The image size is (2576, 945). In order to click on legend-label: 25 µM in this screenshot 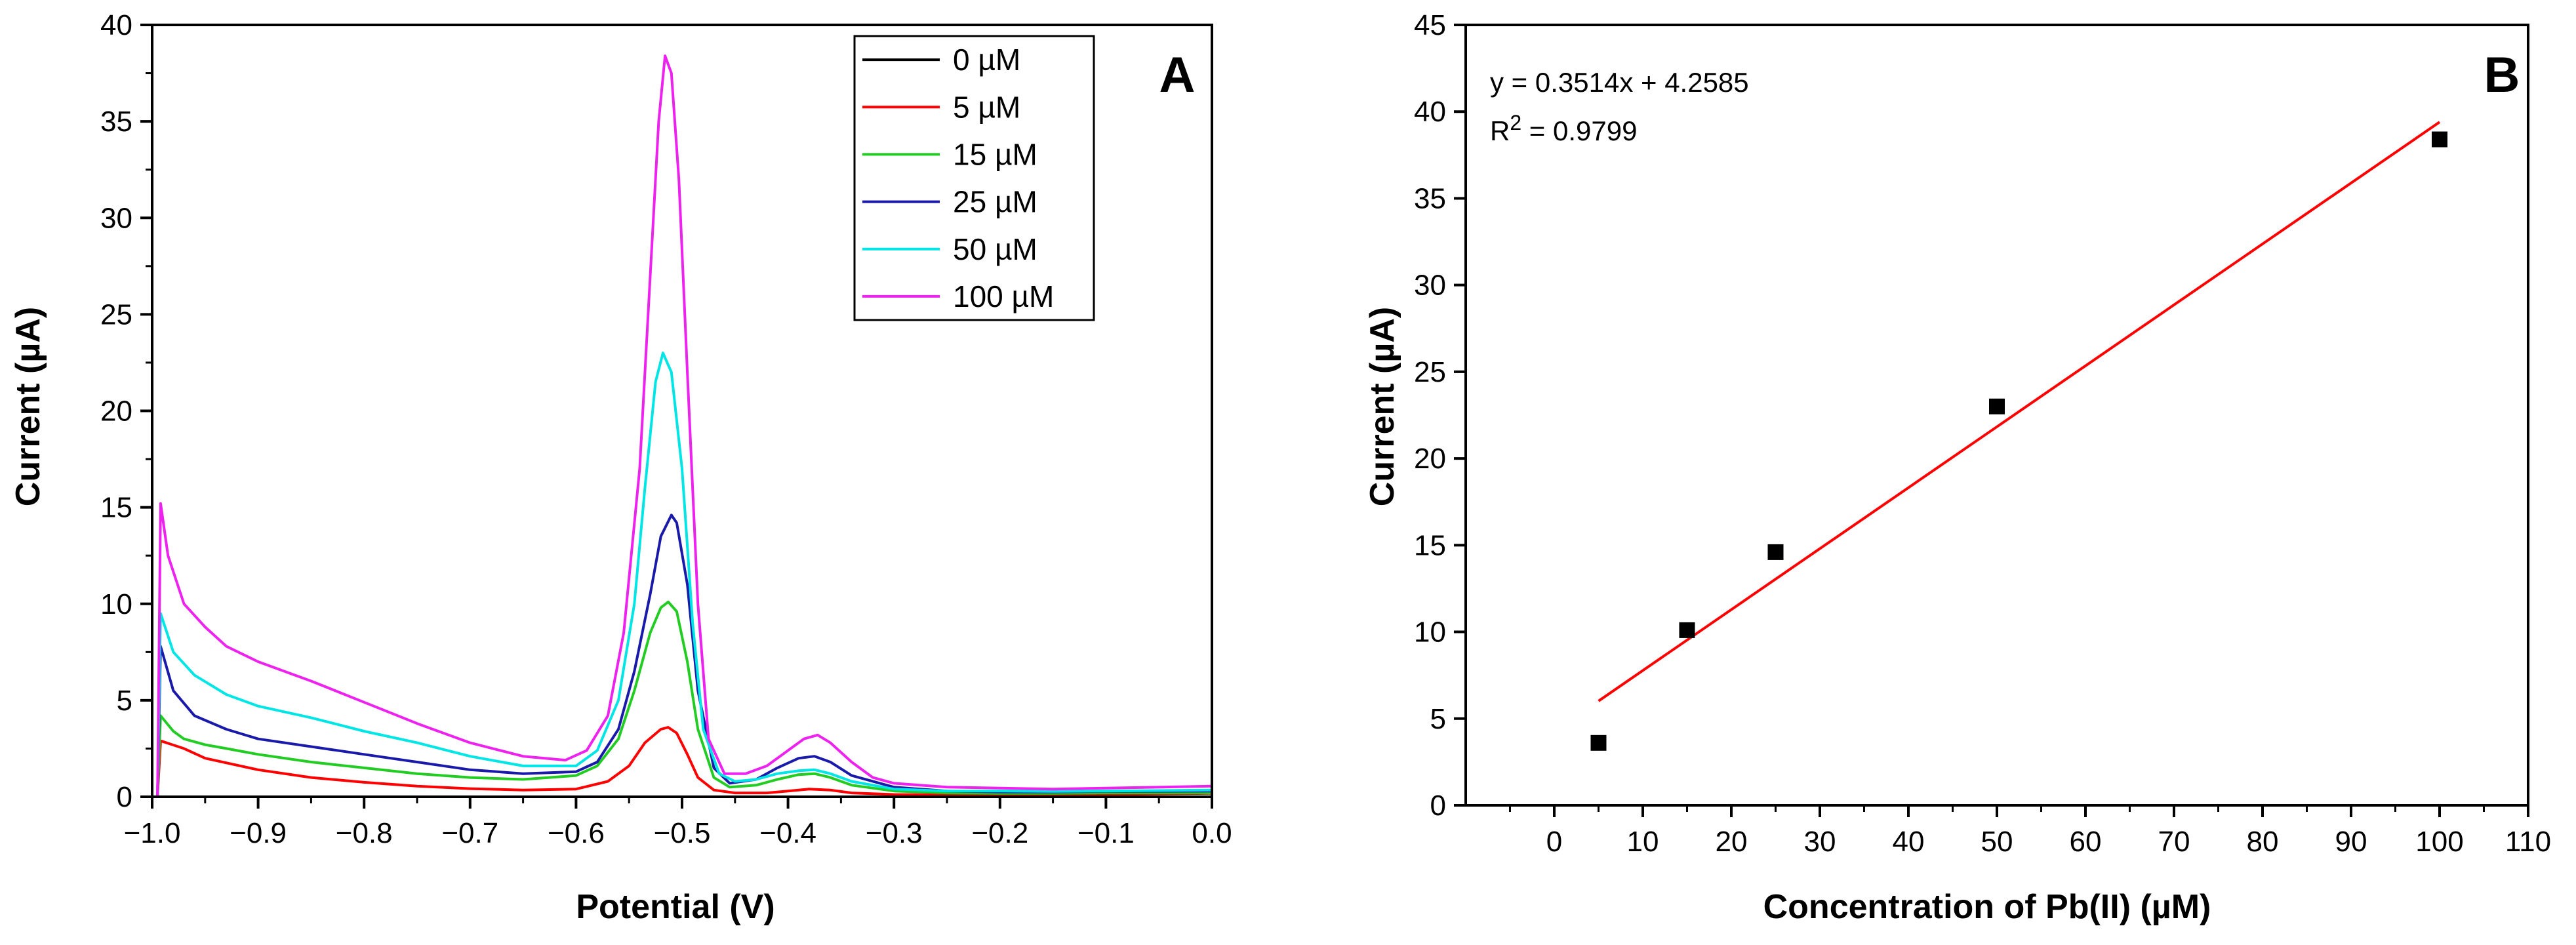, I will do `click(995, 202)`.